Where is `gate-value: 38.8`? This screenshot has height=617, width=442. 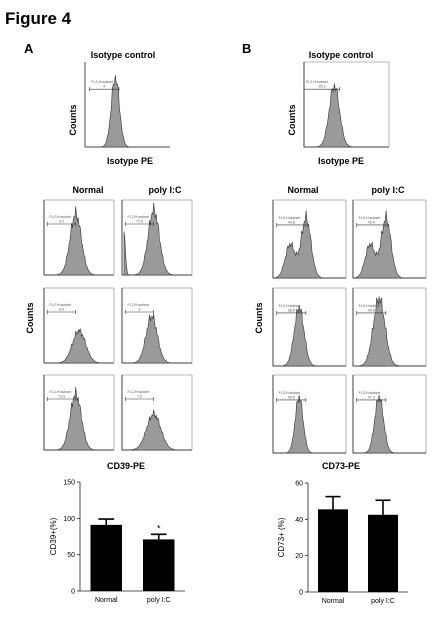
gate-value: 38.8 is located at coordinates (291, 310).